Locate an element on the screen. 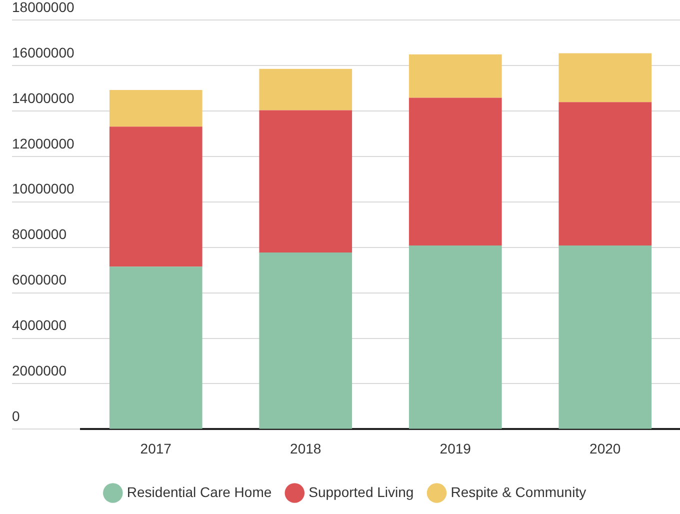  y-tick-label: 14000000 is located at coordinates (43, 98).